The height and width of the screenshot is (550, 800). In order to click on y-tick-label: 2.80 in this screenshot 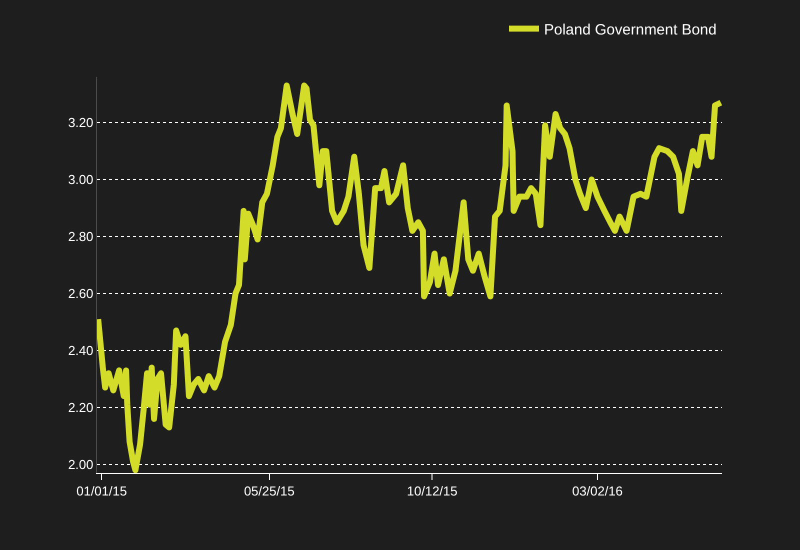, I will do `click(81, 236)`.